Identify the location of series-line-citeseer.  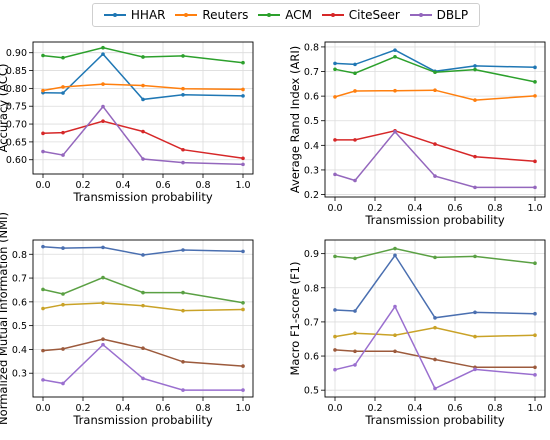
(143, 140).